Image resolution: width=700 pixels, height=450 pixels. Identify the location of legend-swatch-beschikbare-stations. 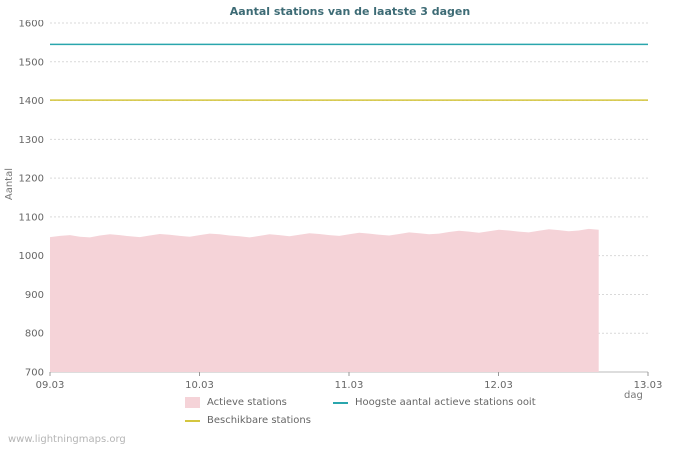
(192, 420).